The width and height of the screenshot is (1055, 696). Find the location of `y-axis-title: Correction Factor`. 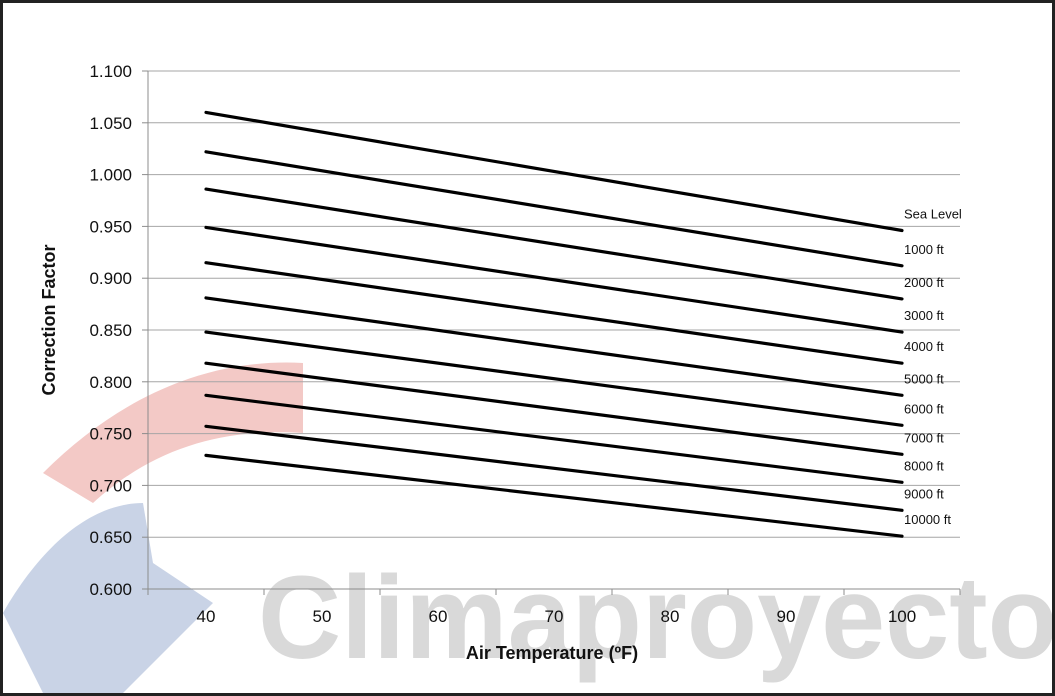

y-axis-title: Correction Factor is located at coordinates (49, 319).